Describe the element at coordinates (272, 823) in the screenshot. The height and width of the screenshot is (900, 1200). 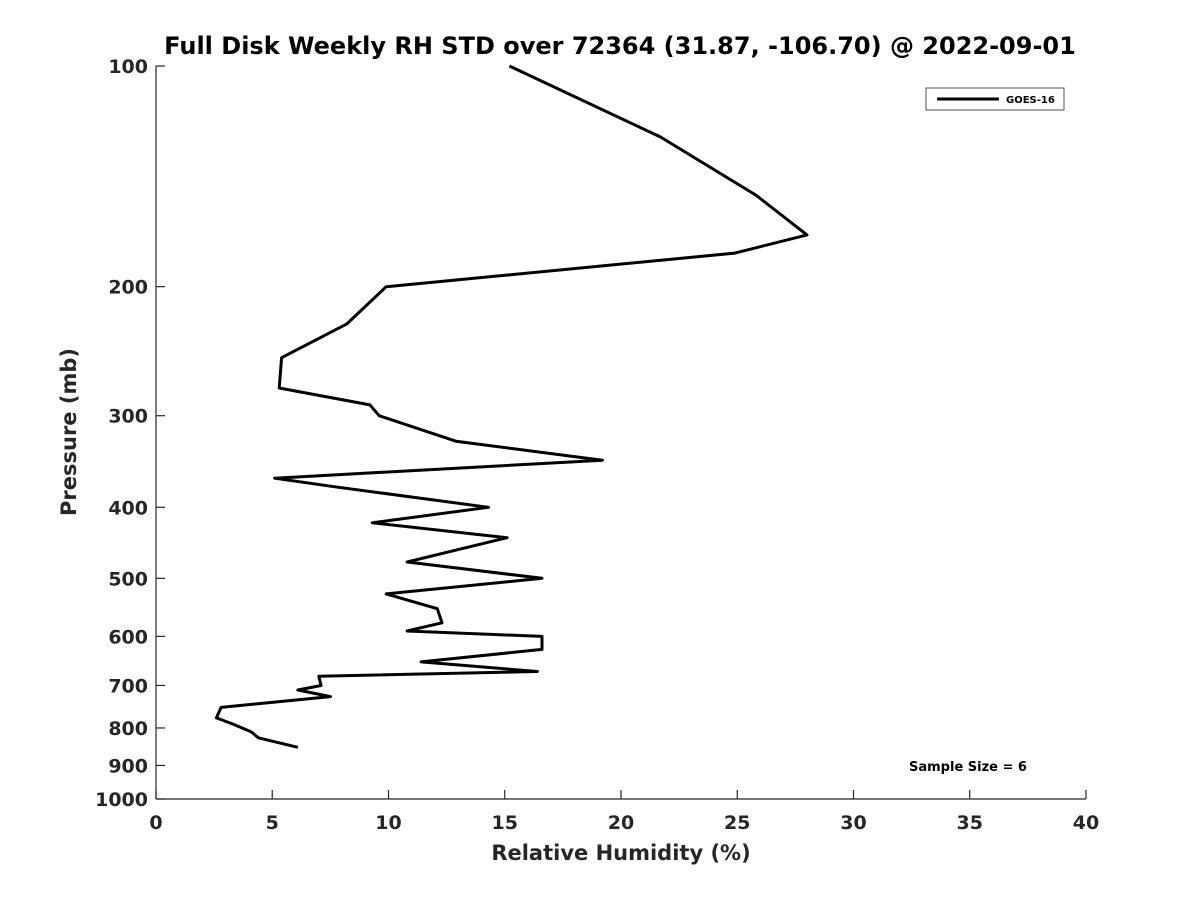
I see `x-tick-label: 5` at that location.